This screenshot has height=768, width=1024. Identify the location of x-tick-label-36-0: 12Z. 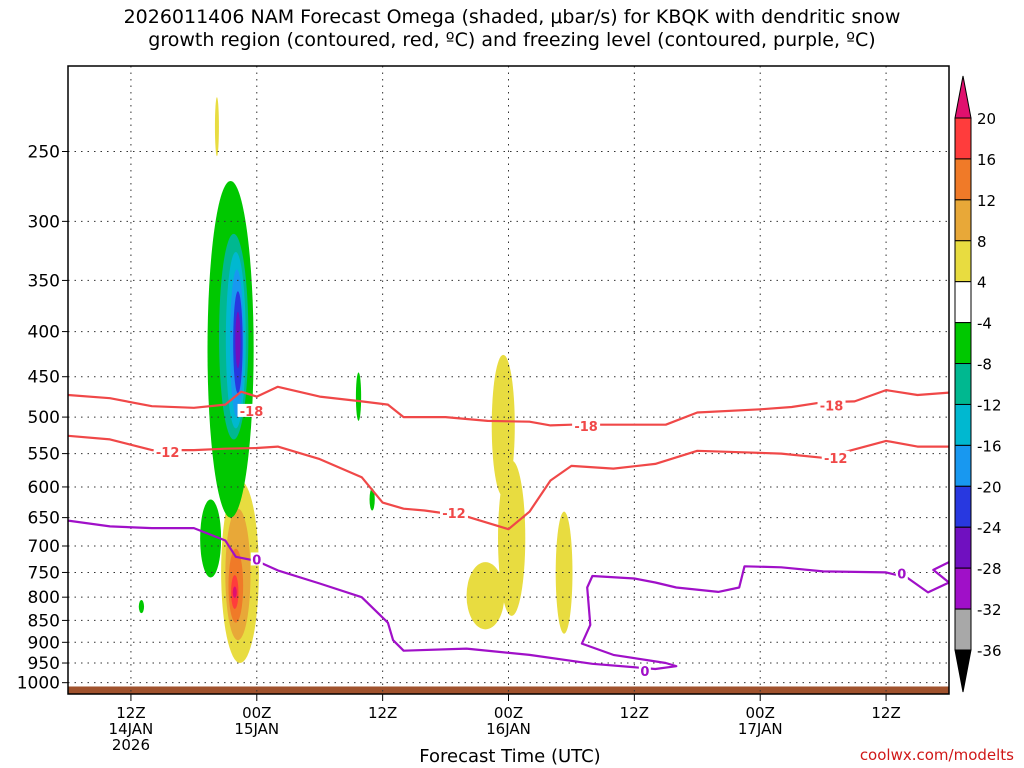
(382, 713).